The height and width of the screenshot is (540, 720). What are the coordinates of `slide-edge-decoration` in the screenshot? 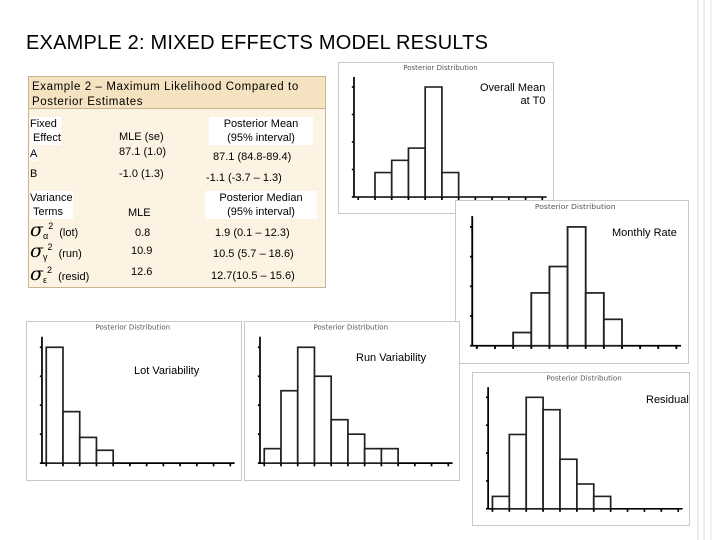 It's located at (704, 270).